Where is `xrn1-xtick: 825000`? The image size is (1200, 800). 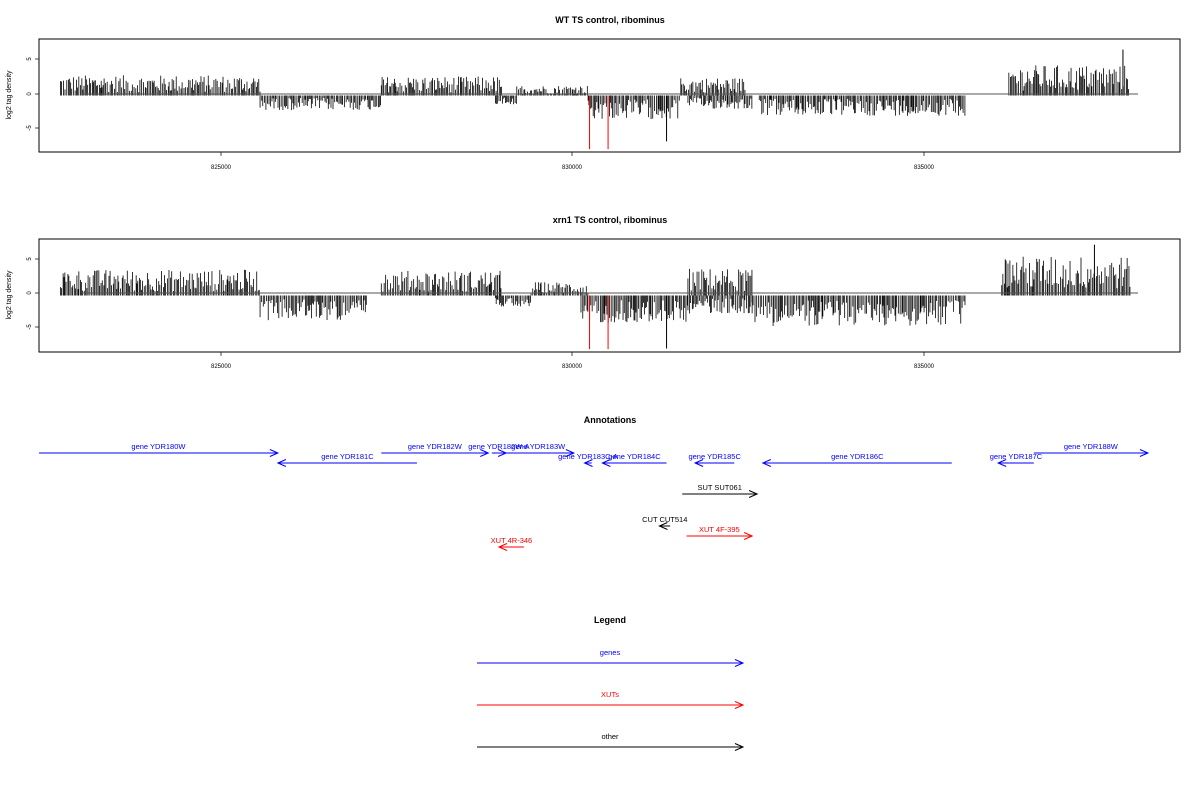 xrn1-xtick: 825000 is located at coordinates (221, 367).